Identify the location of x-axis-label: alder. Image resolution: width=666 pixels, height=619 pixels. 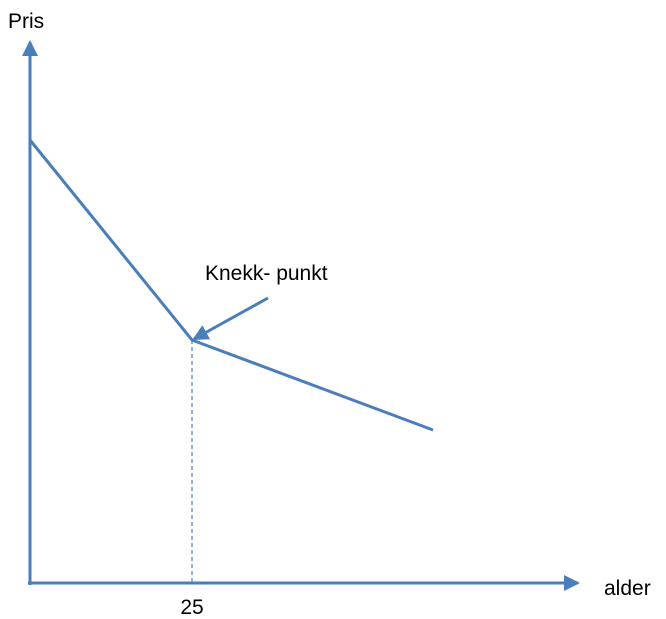
(627, 588).